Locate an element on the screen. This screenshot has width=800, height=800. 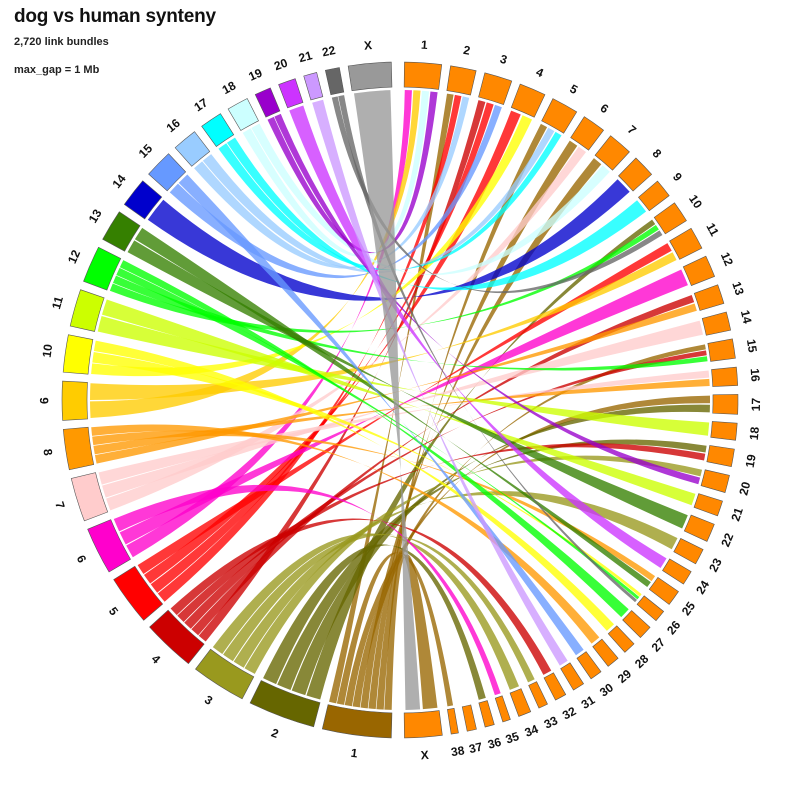
dog-chromosome-label-17: 17 is located at coordinates (756, 404).